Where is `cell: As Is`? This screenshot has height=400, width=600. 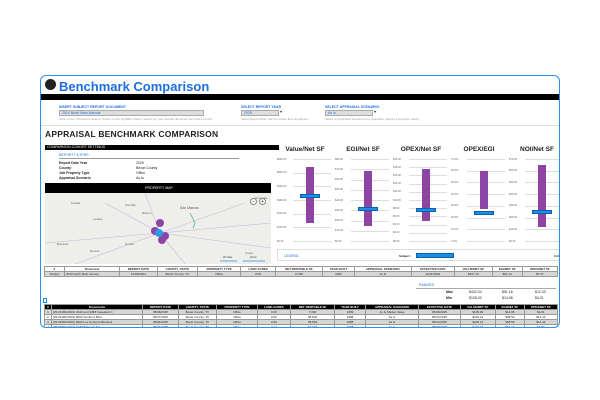 cell: As Is is located at coordinates (392, 325).